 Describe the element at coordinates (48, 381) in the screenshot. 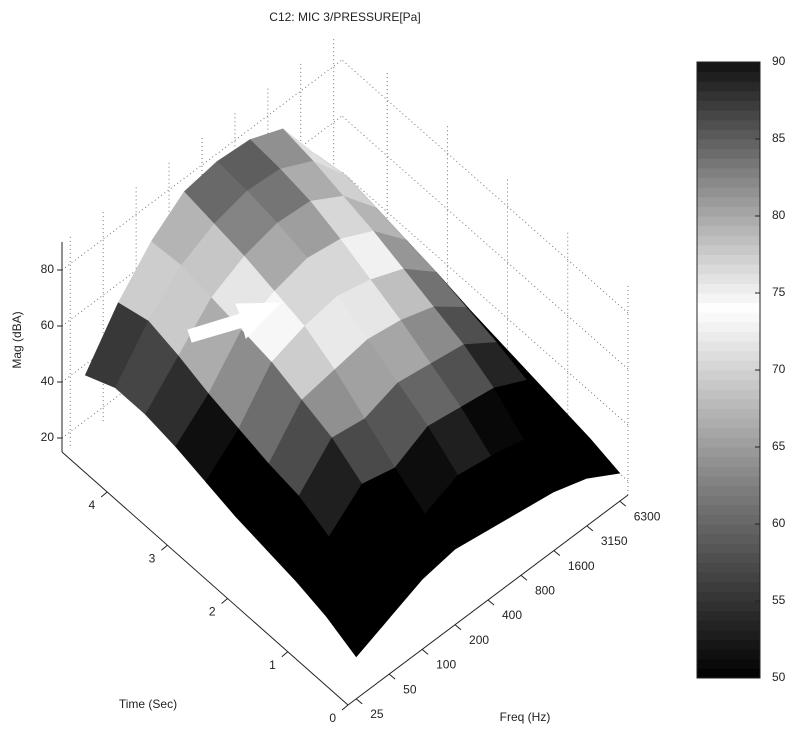

I see `z-tick-label: 40` at that location.